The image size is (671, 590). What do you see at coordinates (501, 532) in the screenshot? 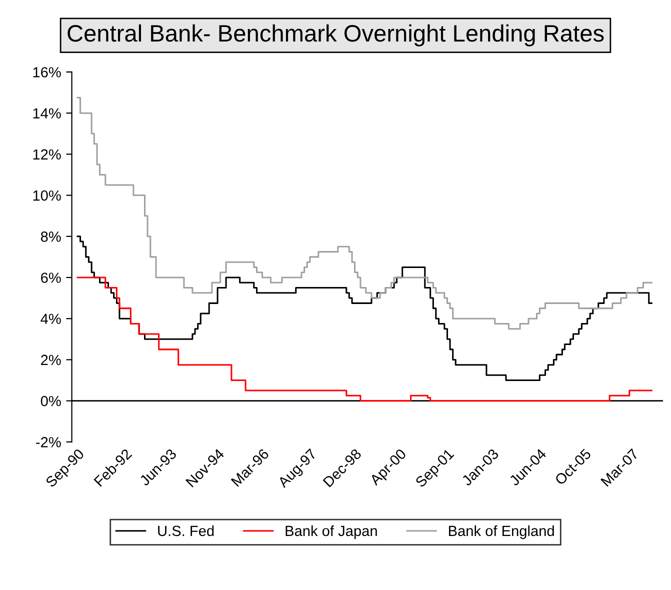
I see `legend-label: Bank of England` at bounding box center [501, 532].